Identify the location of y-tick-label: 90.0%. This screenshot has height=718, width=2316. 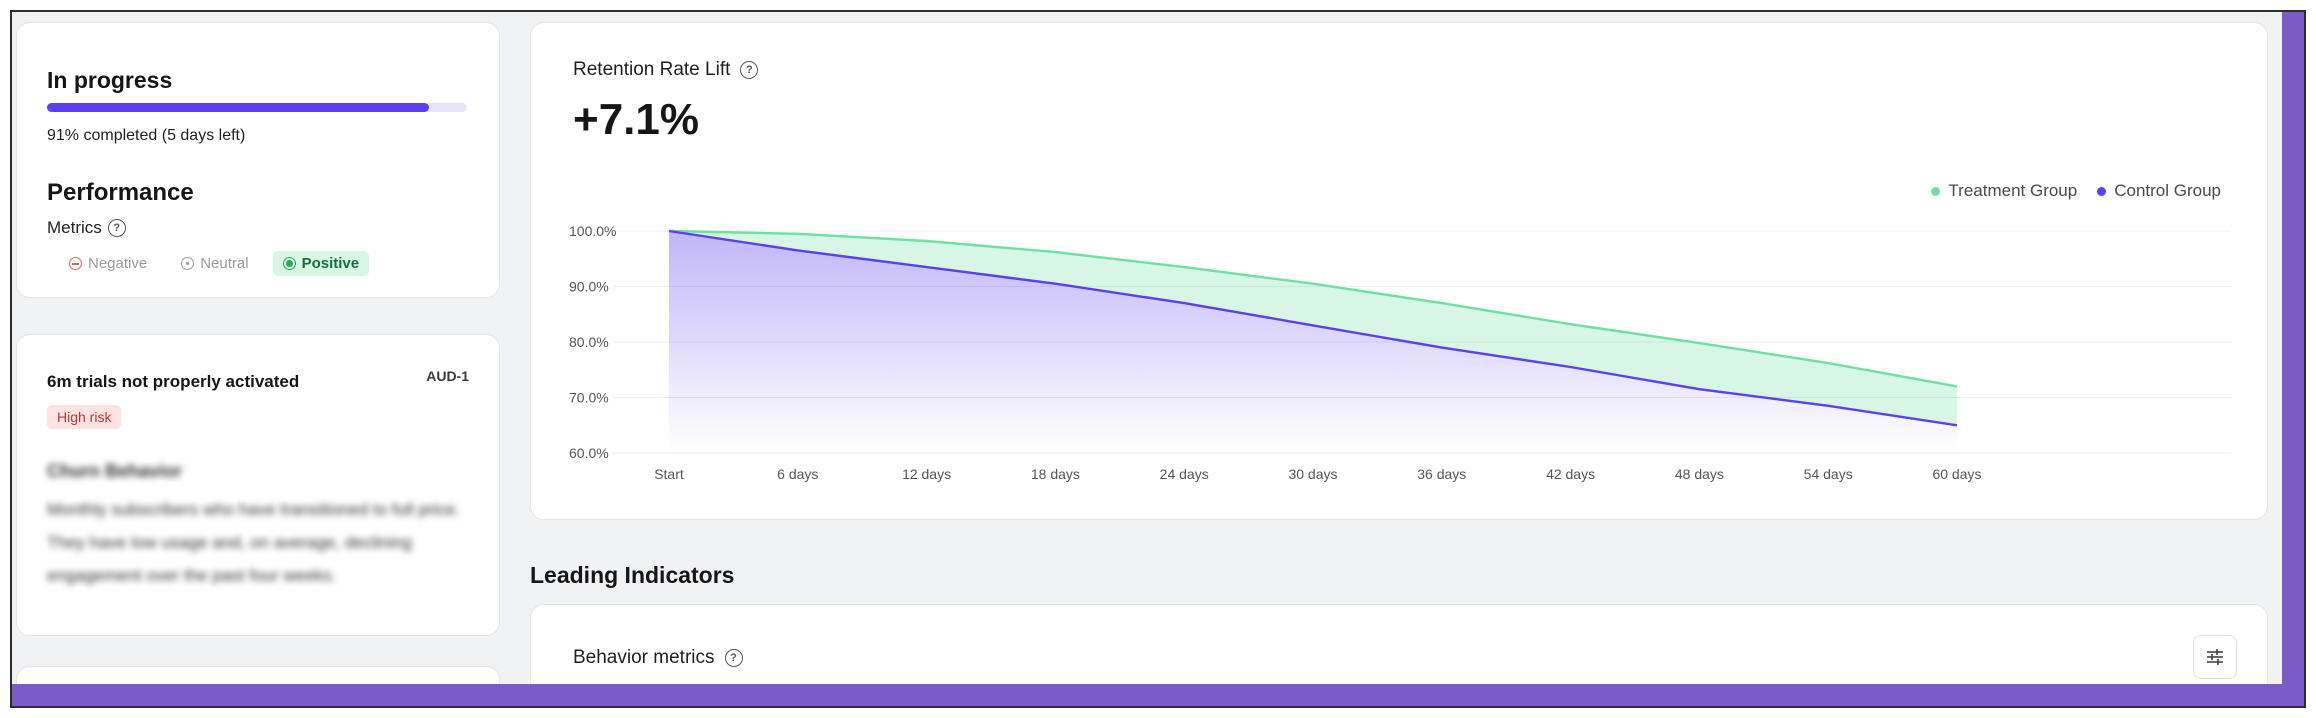
(589, 287).